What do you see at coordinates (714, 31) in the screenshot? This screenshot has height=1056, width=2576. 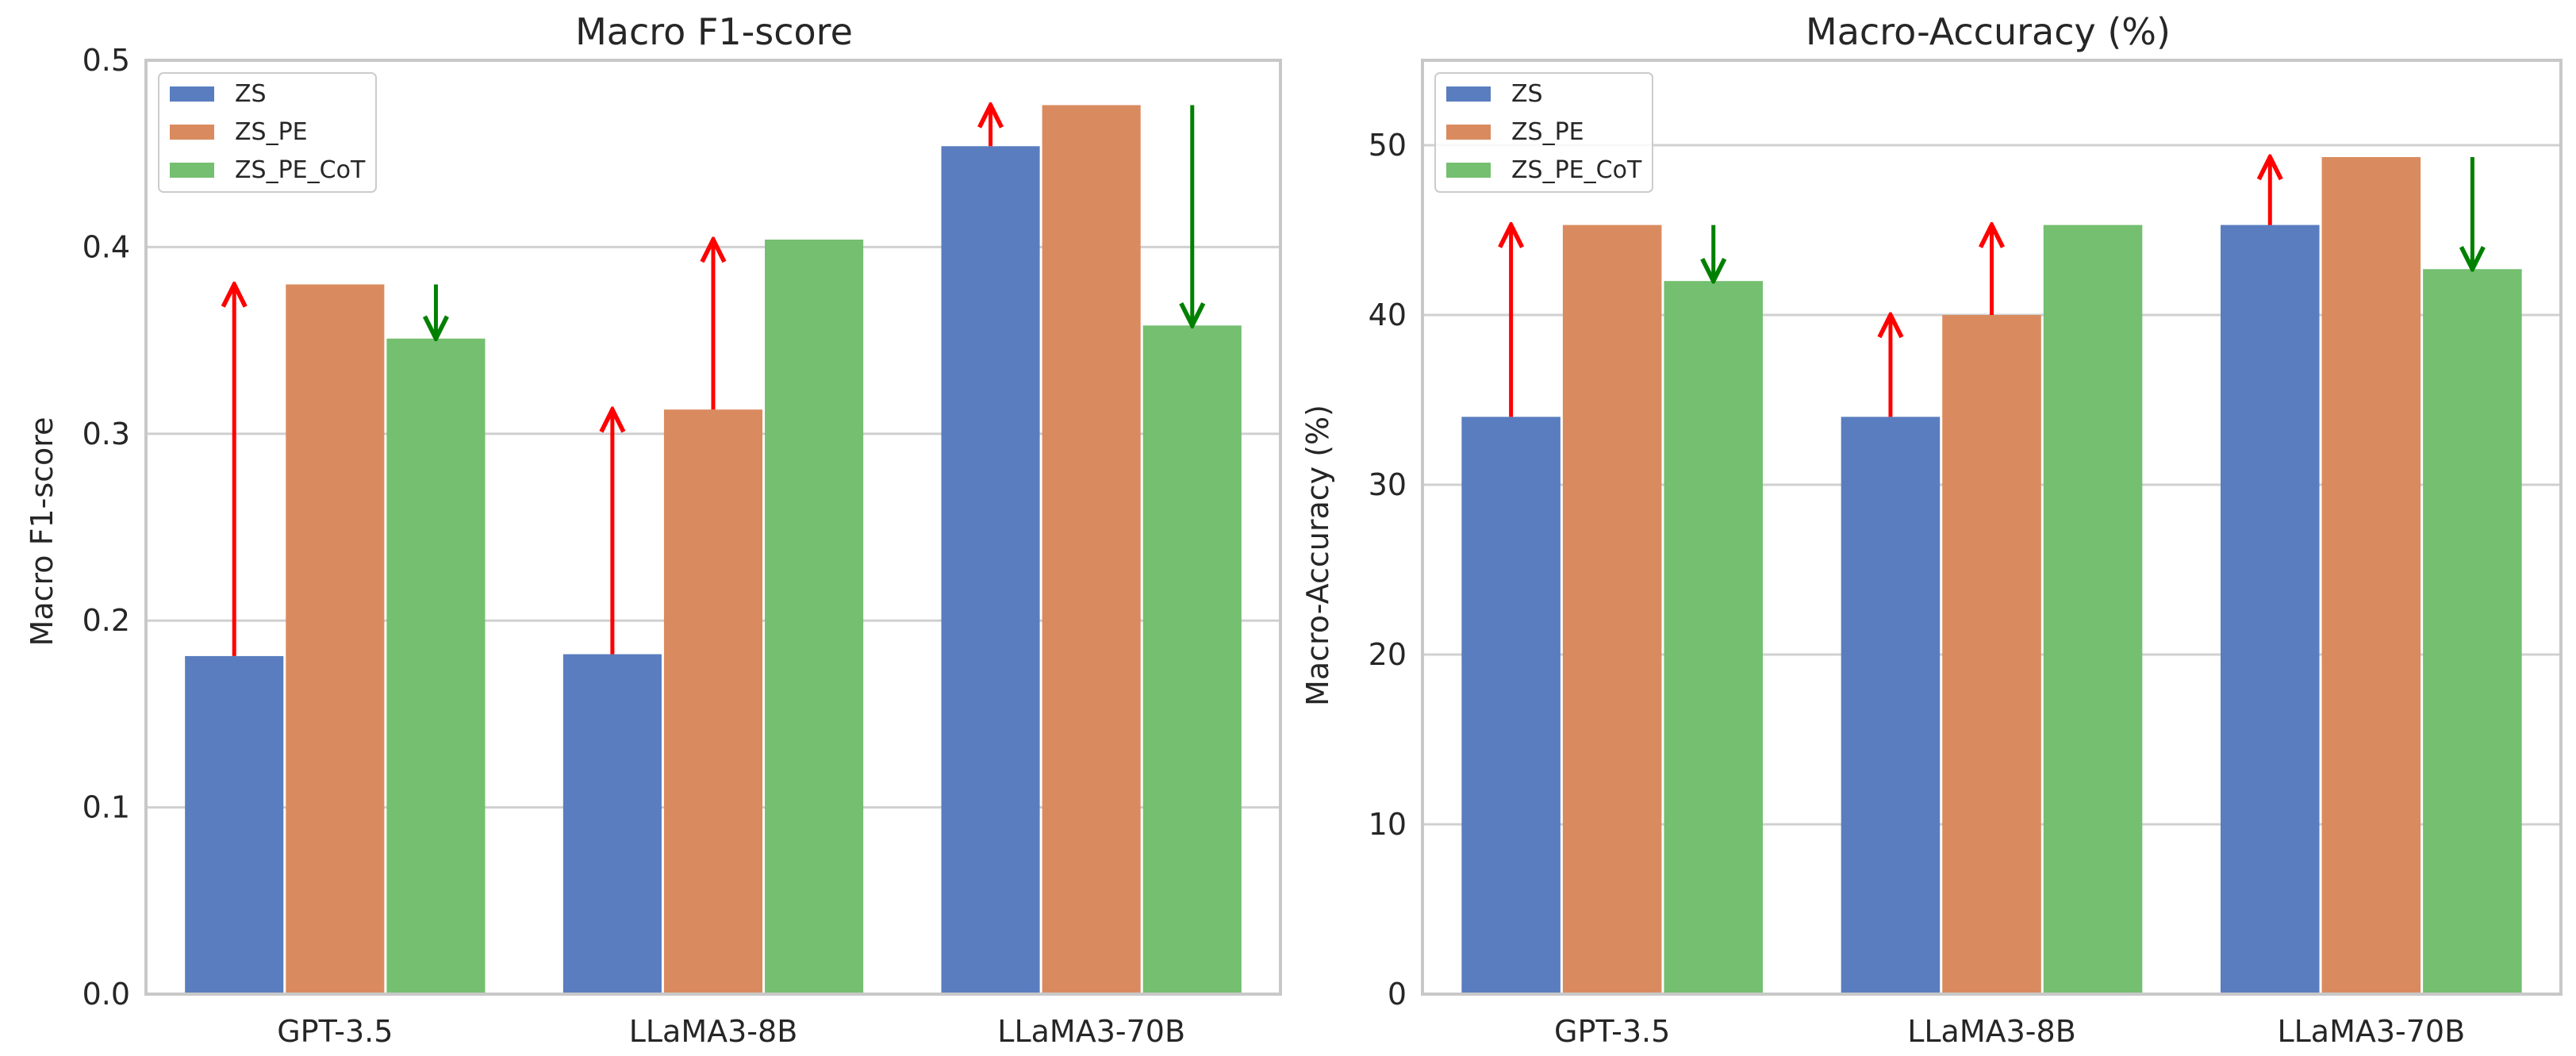 I see `chart-title: Macro F1-score` at bounding box center [714, 31].